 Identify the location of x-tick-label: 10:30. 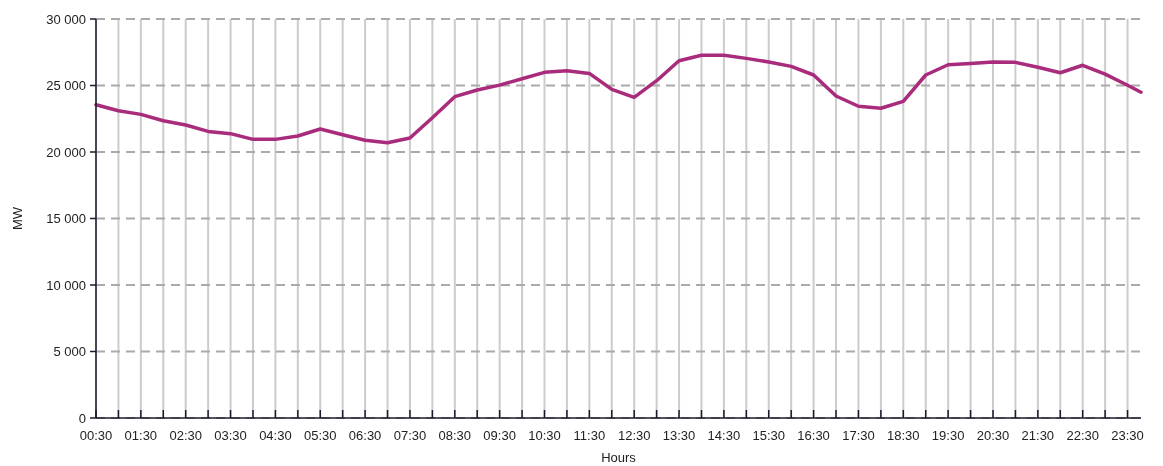
(544, 435).